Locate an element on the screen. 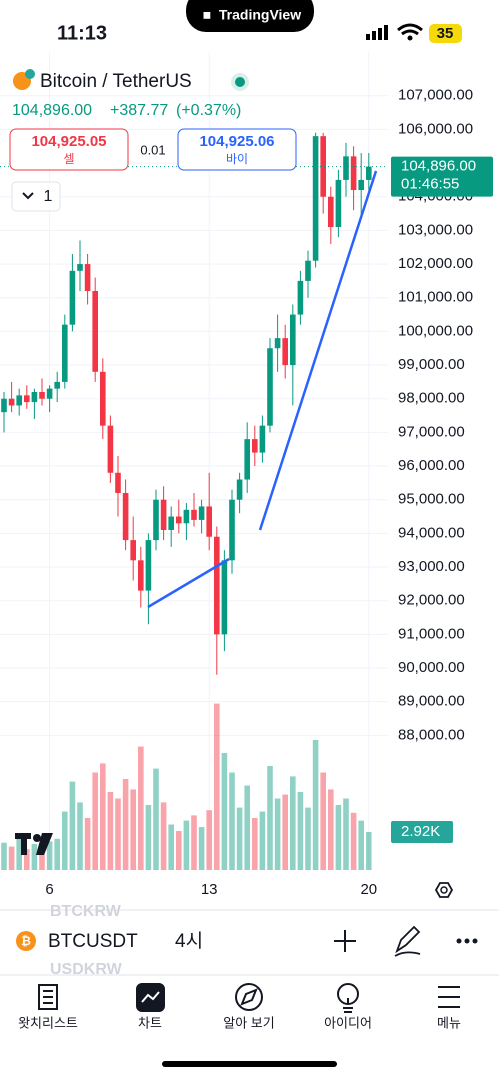 The width and height of the screenshot is (499, 1080). more-icon is located at coordinates (467, 941).